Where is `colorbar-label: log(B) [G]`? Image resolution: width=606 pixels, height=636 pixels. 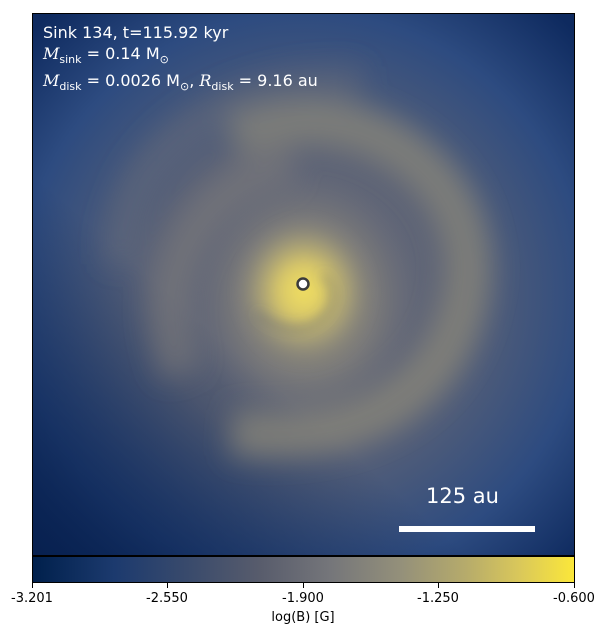 colorbar-label: log(B) [G] is located at coordinates (303, 617).